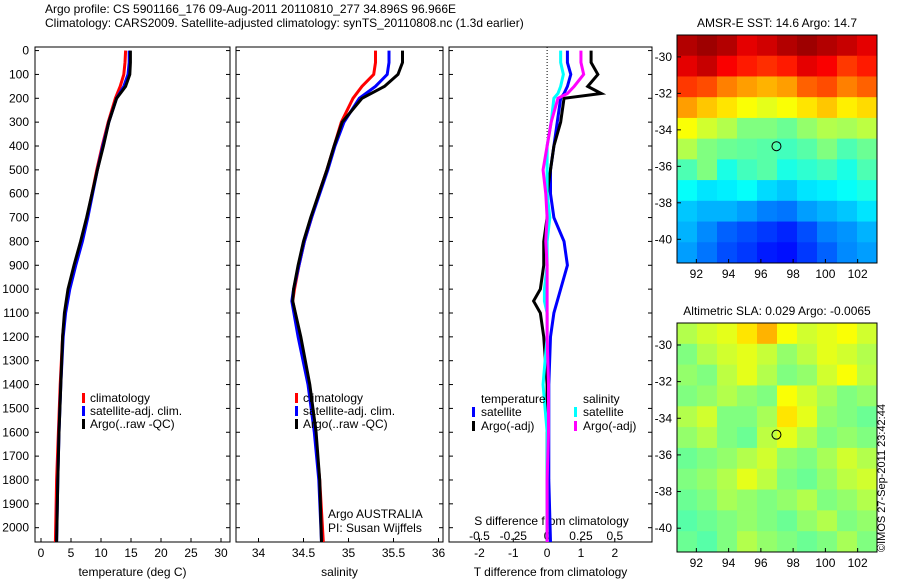  What do you see at coordinates (609, 426) in the screenshot?
I see `legend-label: Argo(-adj)` at bounding box center [609, 426].